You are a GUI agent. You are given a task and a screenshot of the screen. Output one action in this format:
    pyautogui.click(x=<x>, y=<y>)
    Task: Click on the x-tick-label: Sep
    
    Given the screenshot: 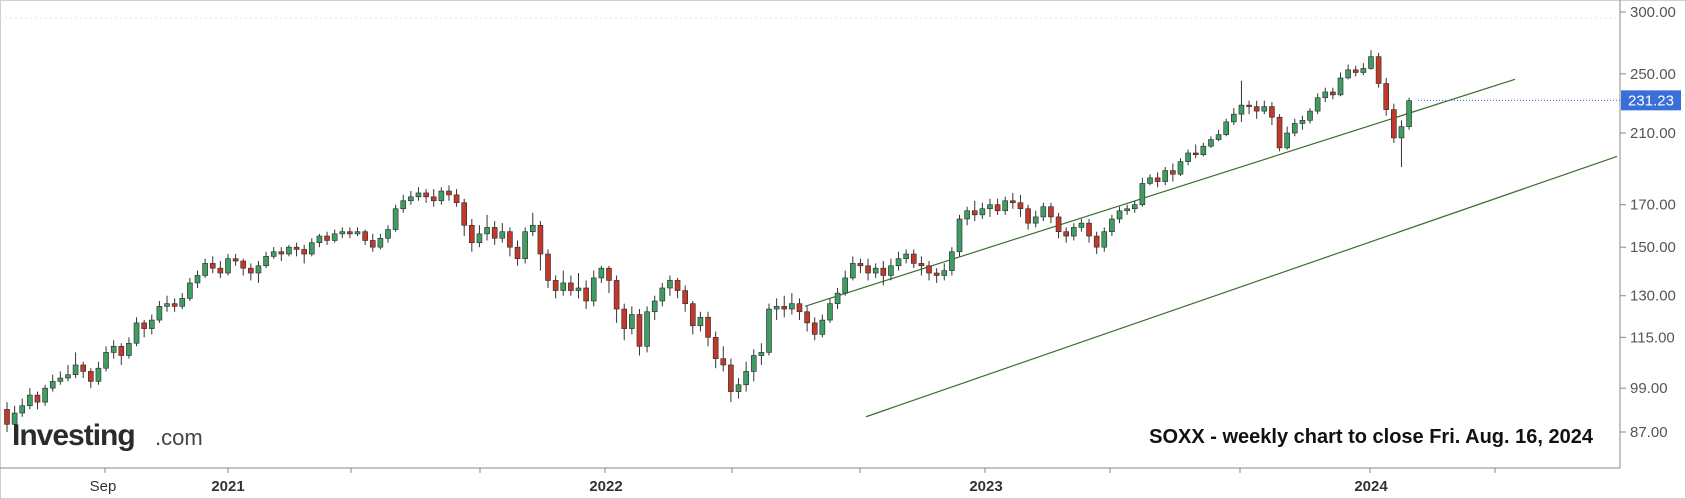 What is the action you would take?
    pyautogui.click(x=103, y=486)
    